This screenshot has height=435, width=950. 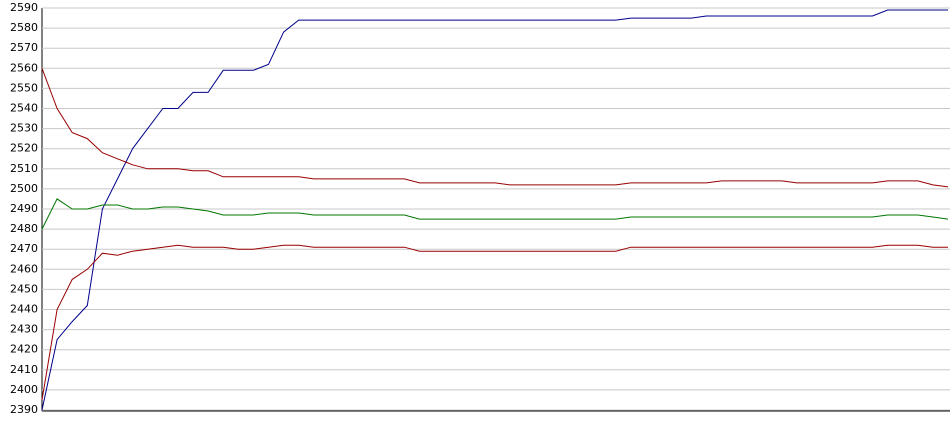 What do you see at coordinates (24, 389) in the screenshot?
I see `y-tick-label: 2400` at bounding box center [24, 389].